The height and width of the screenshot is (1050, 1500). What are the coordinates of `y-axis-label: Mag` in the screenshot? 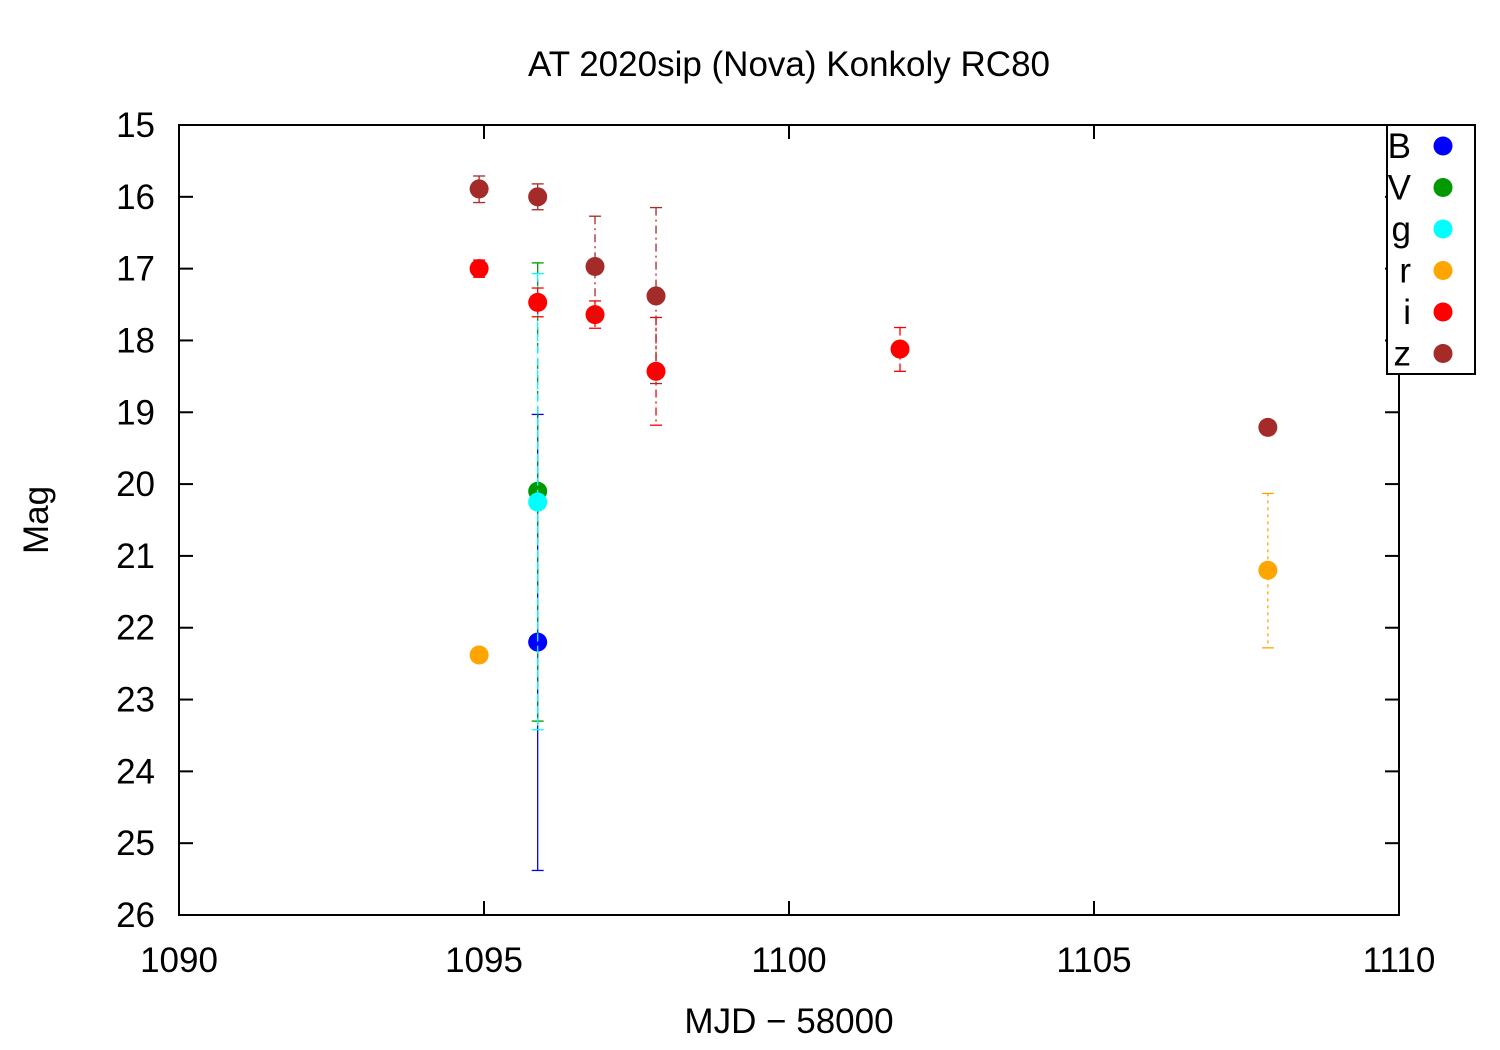 It's located at (36, 520).